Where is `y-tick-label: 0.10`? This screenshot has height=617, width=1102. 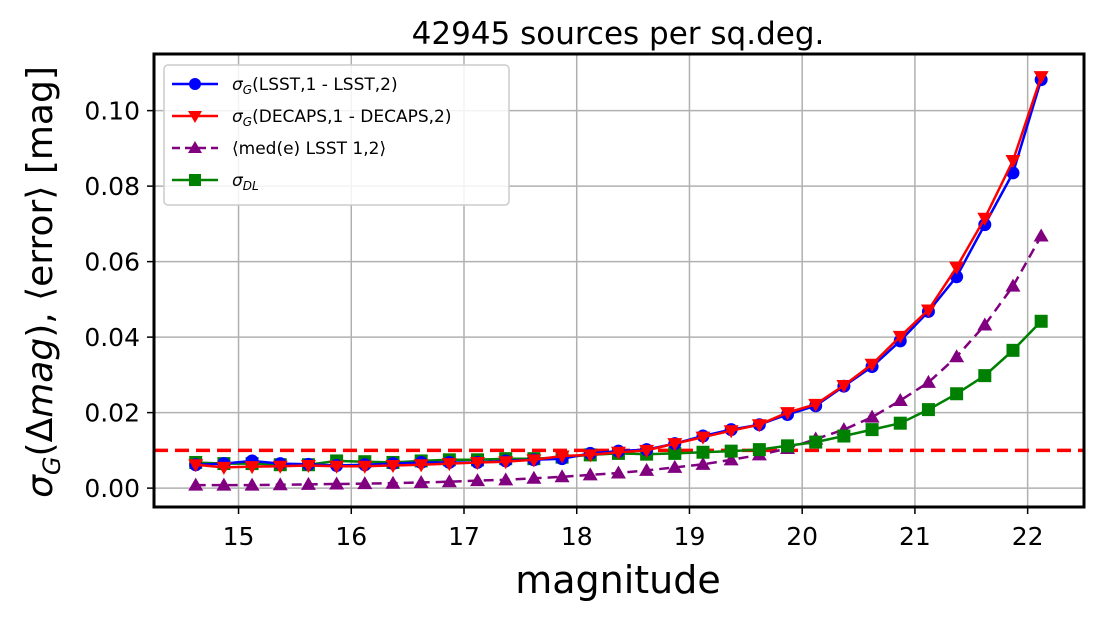 y-tick-label: 0.10 is located at coordinates (112, 111).